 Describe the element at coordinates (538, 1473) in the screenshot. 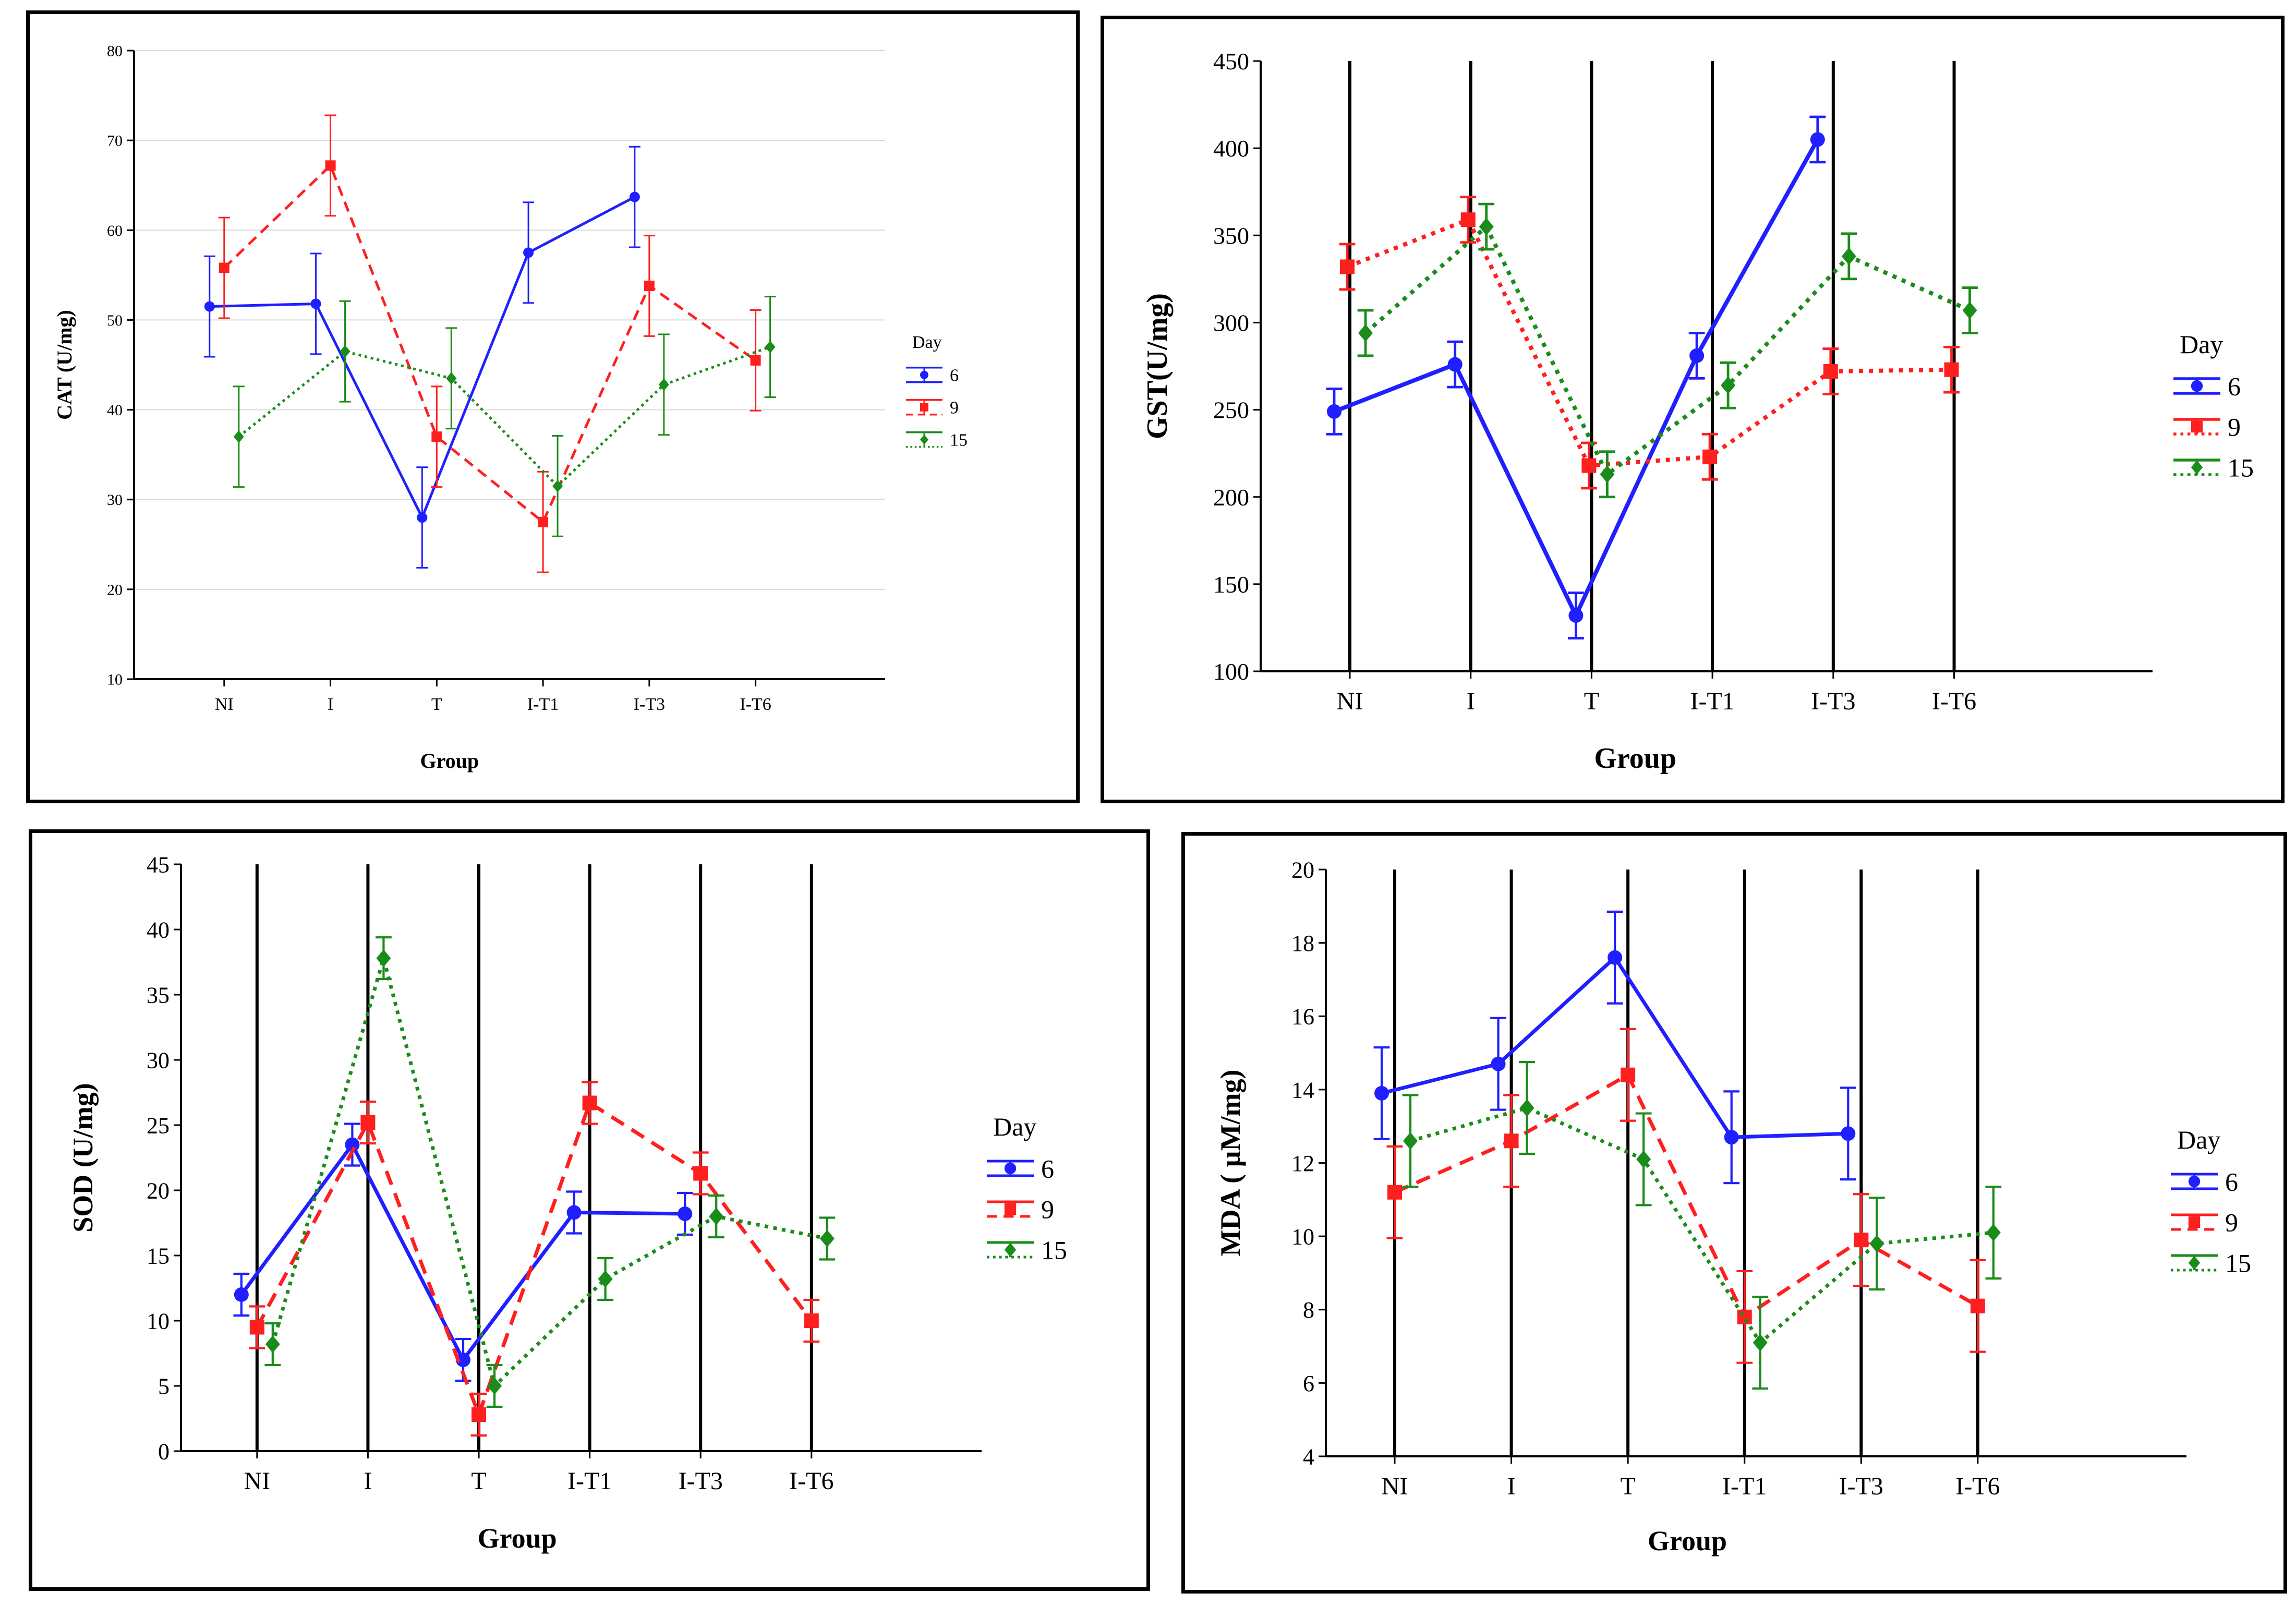

I see `x-ticks: NI I T I-T1 I-T3 I-T6` at that location.